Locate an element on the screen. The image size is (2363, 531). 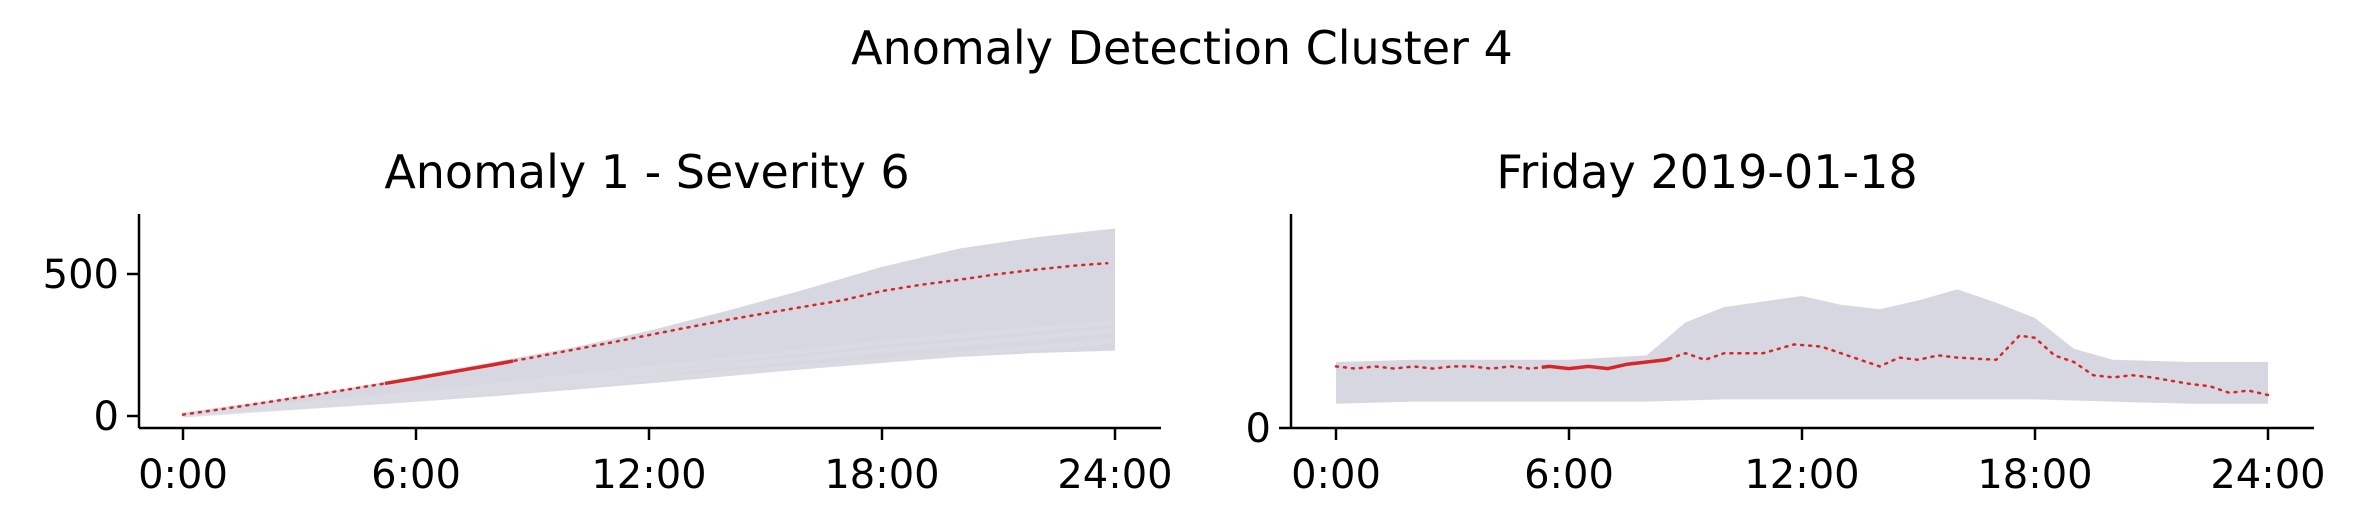
y-tick-label: 500 is located at coordinates (81, 275).